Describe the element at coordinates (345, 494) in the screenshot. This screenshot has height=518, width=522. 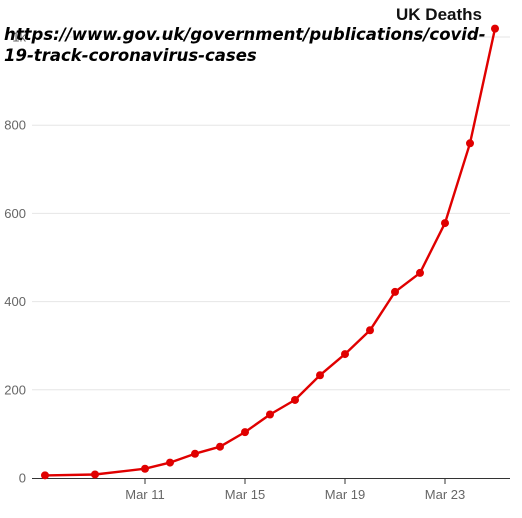
I see `x-tick-label: Mar 19` at that location.